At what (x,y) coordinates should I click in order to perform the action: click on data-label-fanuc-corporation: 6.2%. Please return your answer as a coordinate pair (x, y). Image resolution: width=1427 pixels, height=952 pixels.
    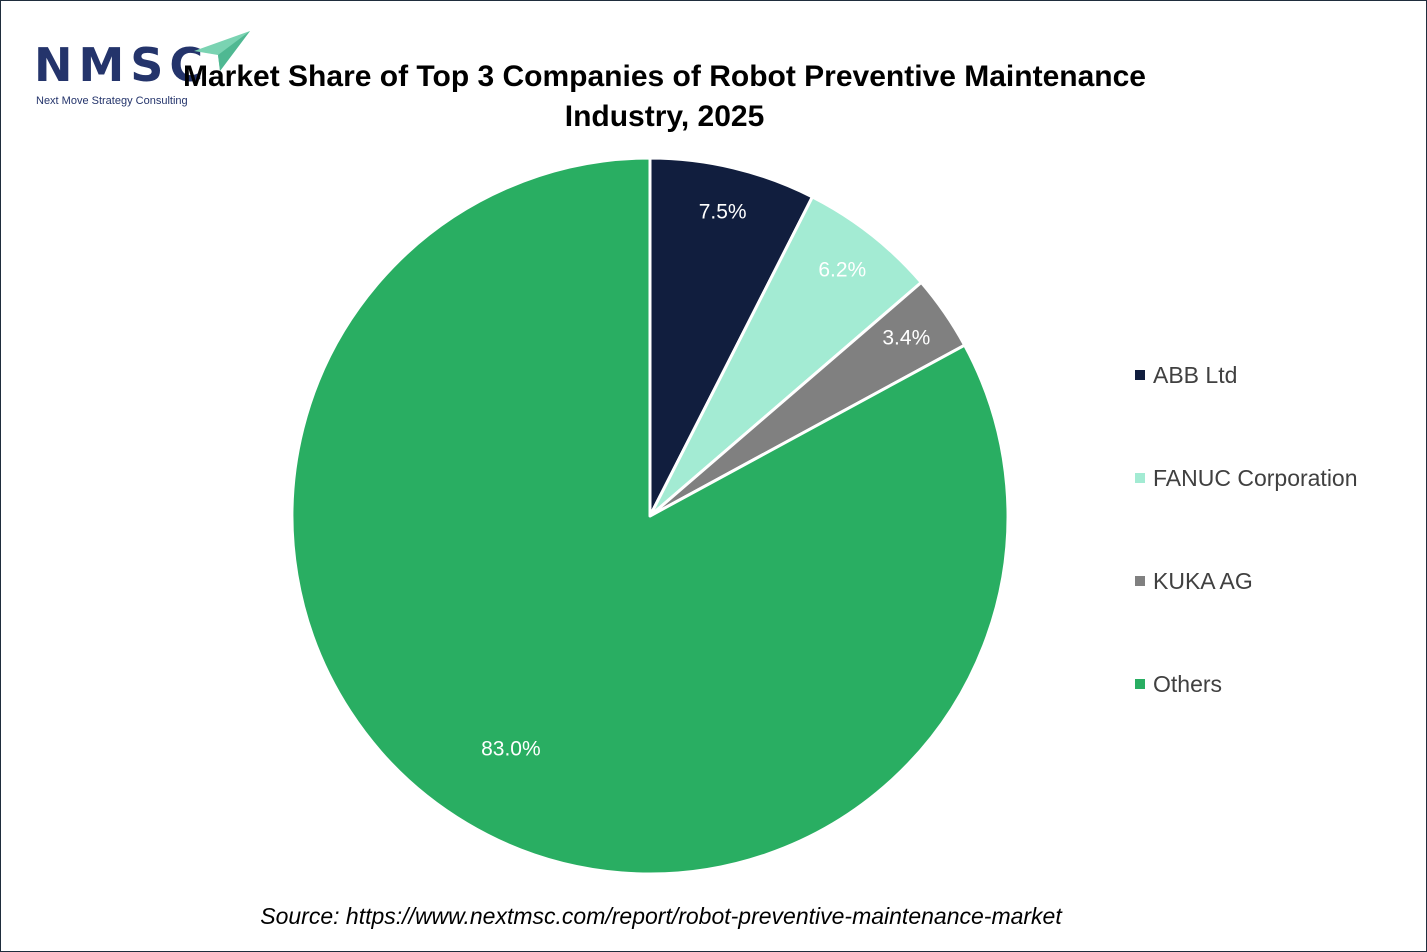
    Looking at the image, I should click on (842, 270).